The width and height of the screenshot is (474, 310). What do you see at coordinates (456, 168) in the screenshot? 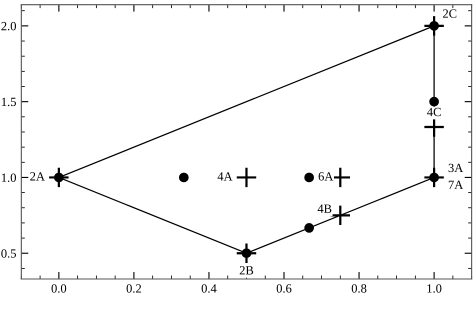
I see `annotation: 3A` at bounding box center [456, 168].